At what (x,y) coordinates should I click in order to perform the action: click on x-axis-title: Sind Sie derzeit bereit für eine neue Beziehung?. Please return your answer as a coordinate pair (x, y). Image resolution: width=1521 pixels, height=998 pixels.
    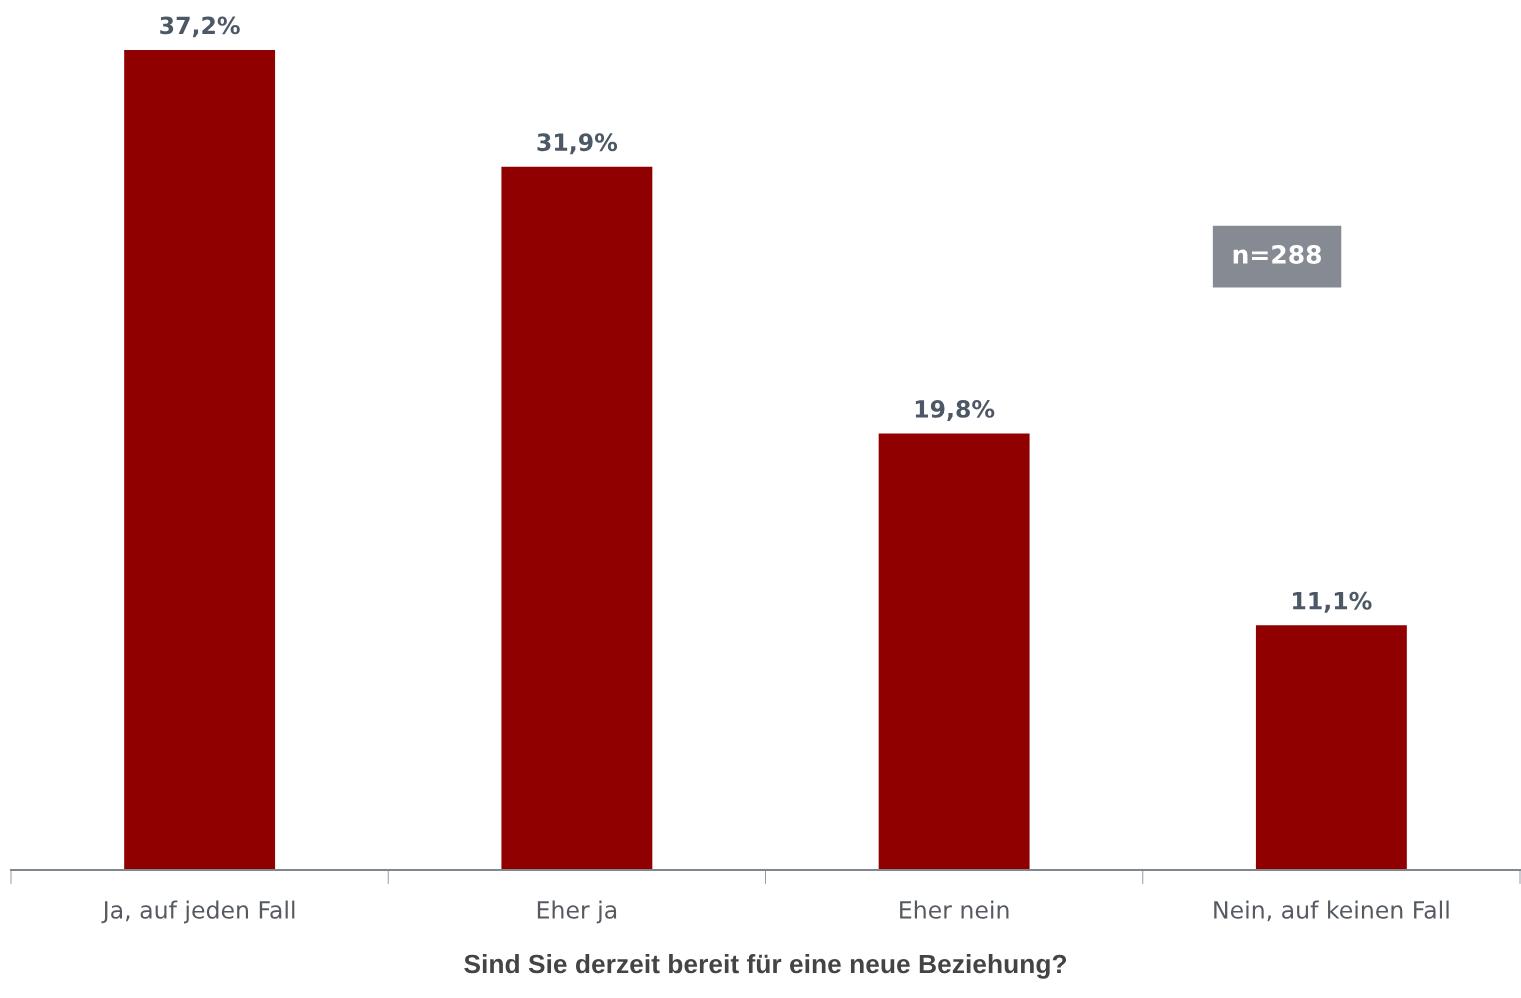
    Looking at the image, I should click on (765, 966).